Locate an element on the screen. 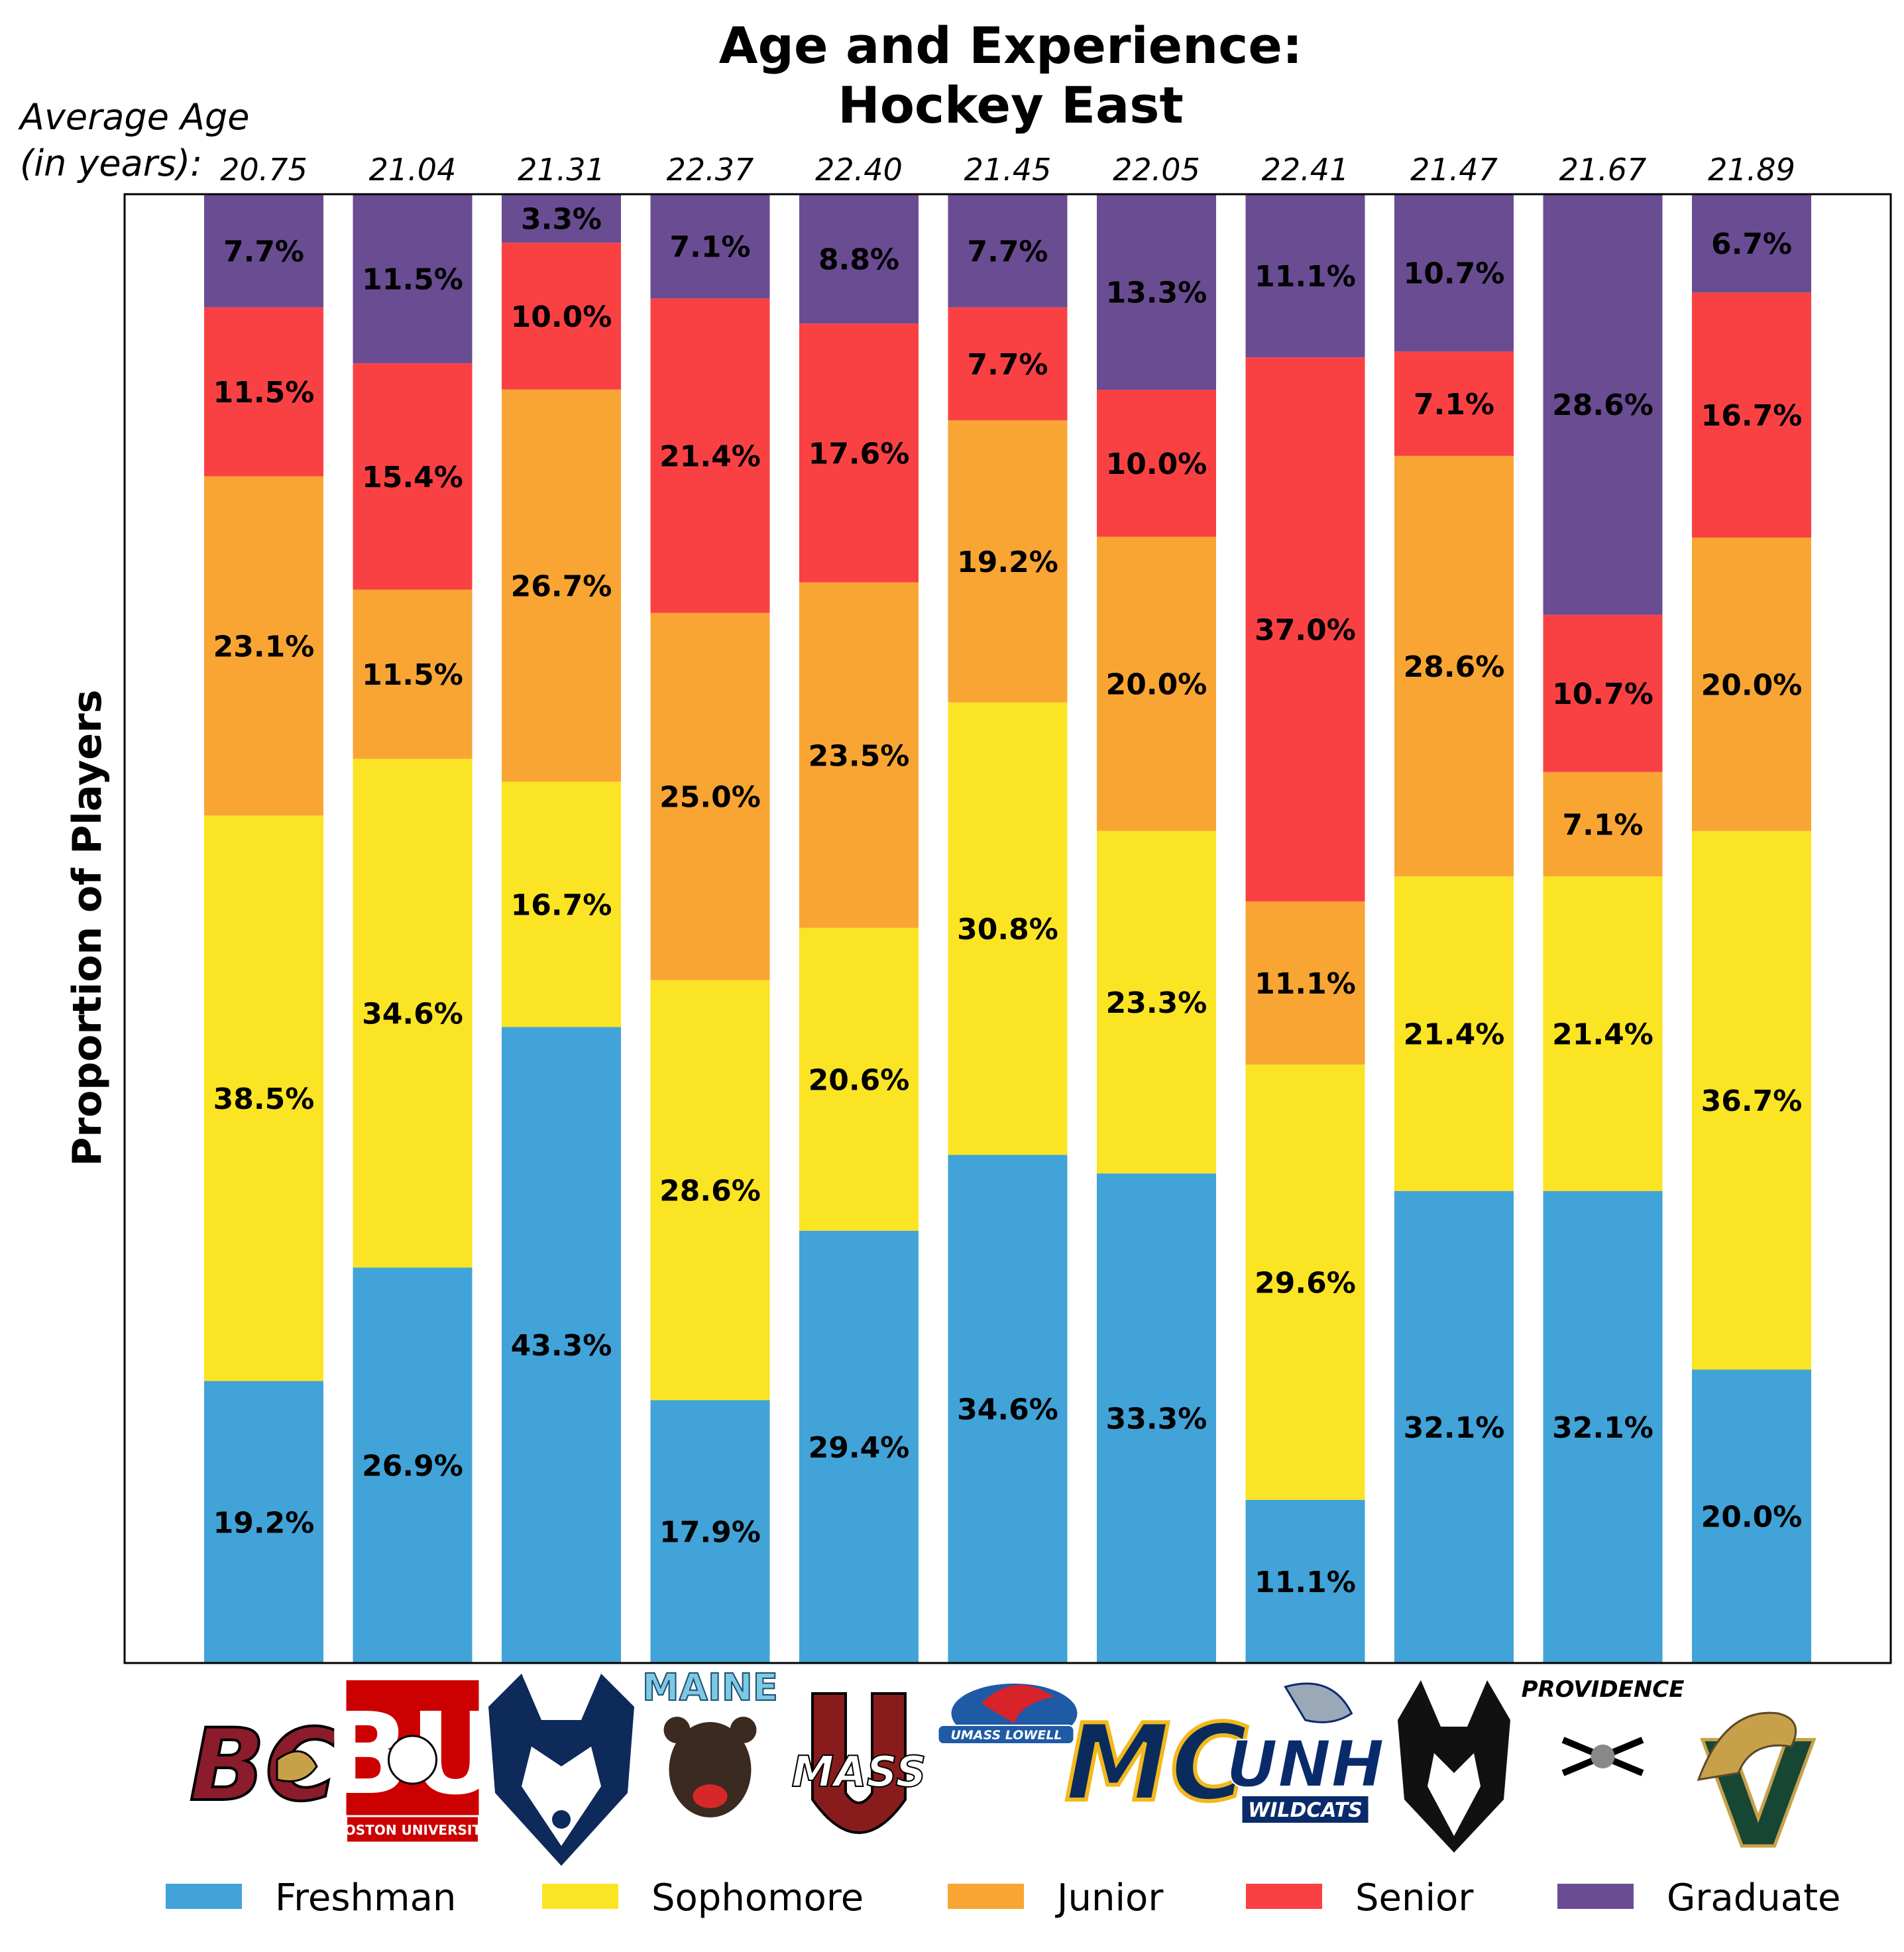 The width and height of the screenshot is (1904, 1952). data-label: 3.3% is located at coordinates (562, 220).